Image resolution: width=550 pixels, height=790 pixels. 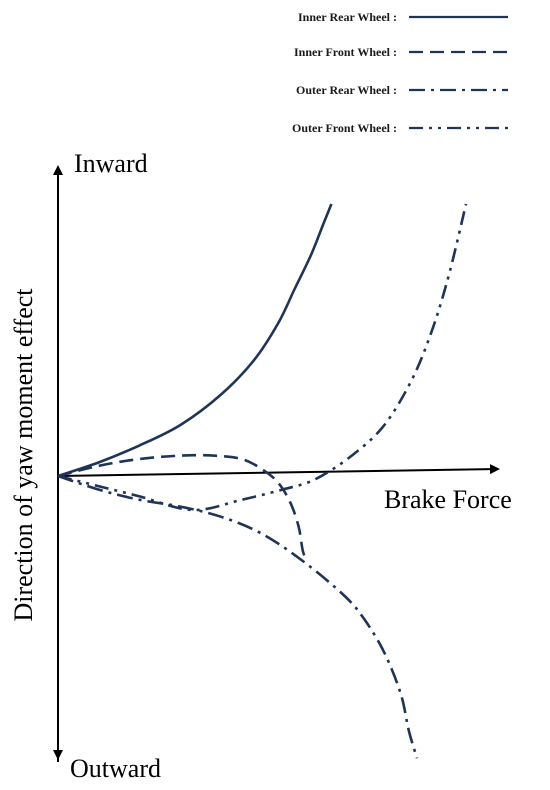 What do you see at coordinates (345, 52) in the screenshot?
I see `legend-label-inner-front-wheel: Inner Front Wheel :` at bounding box center [345, 52].